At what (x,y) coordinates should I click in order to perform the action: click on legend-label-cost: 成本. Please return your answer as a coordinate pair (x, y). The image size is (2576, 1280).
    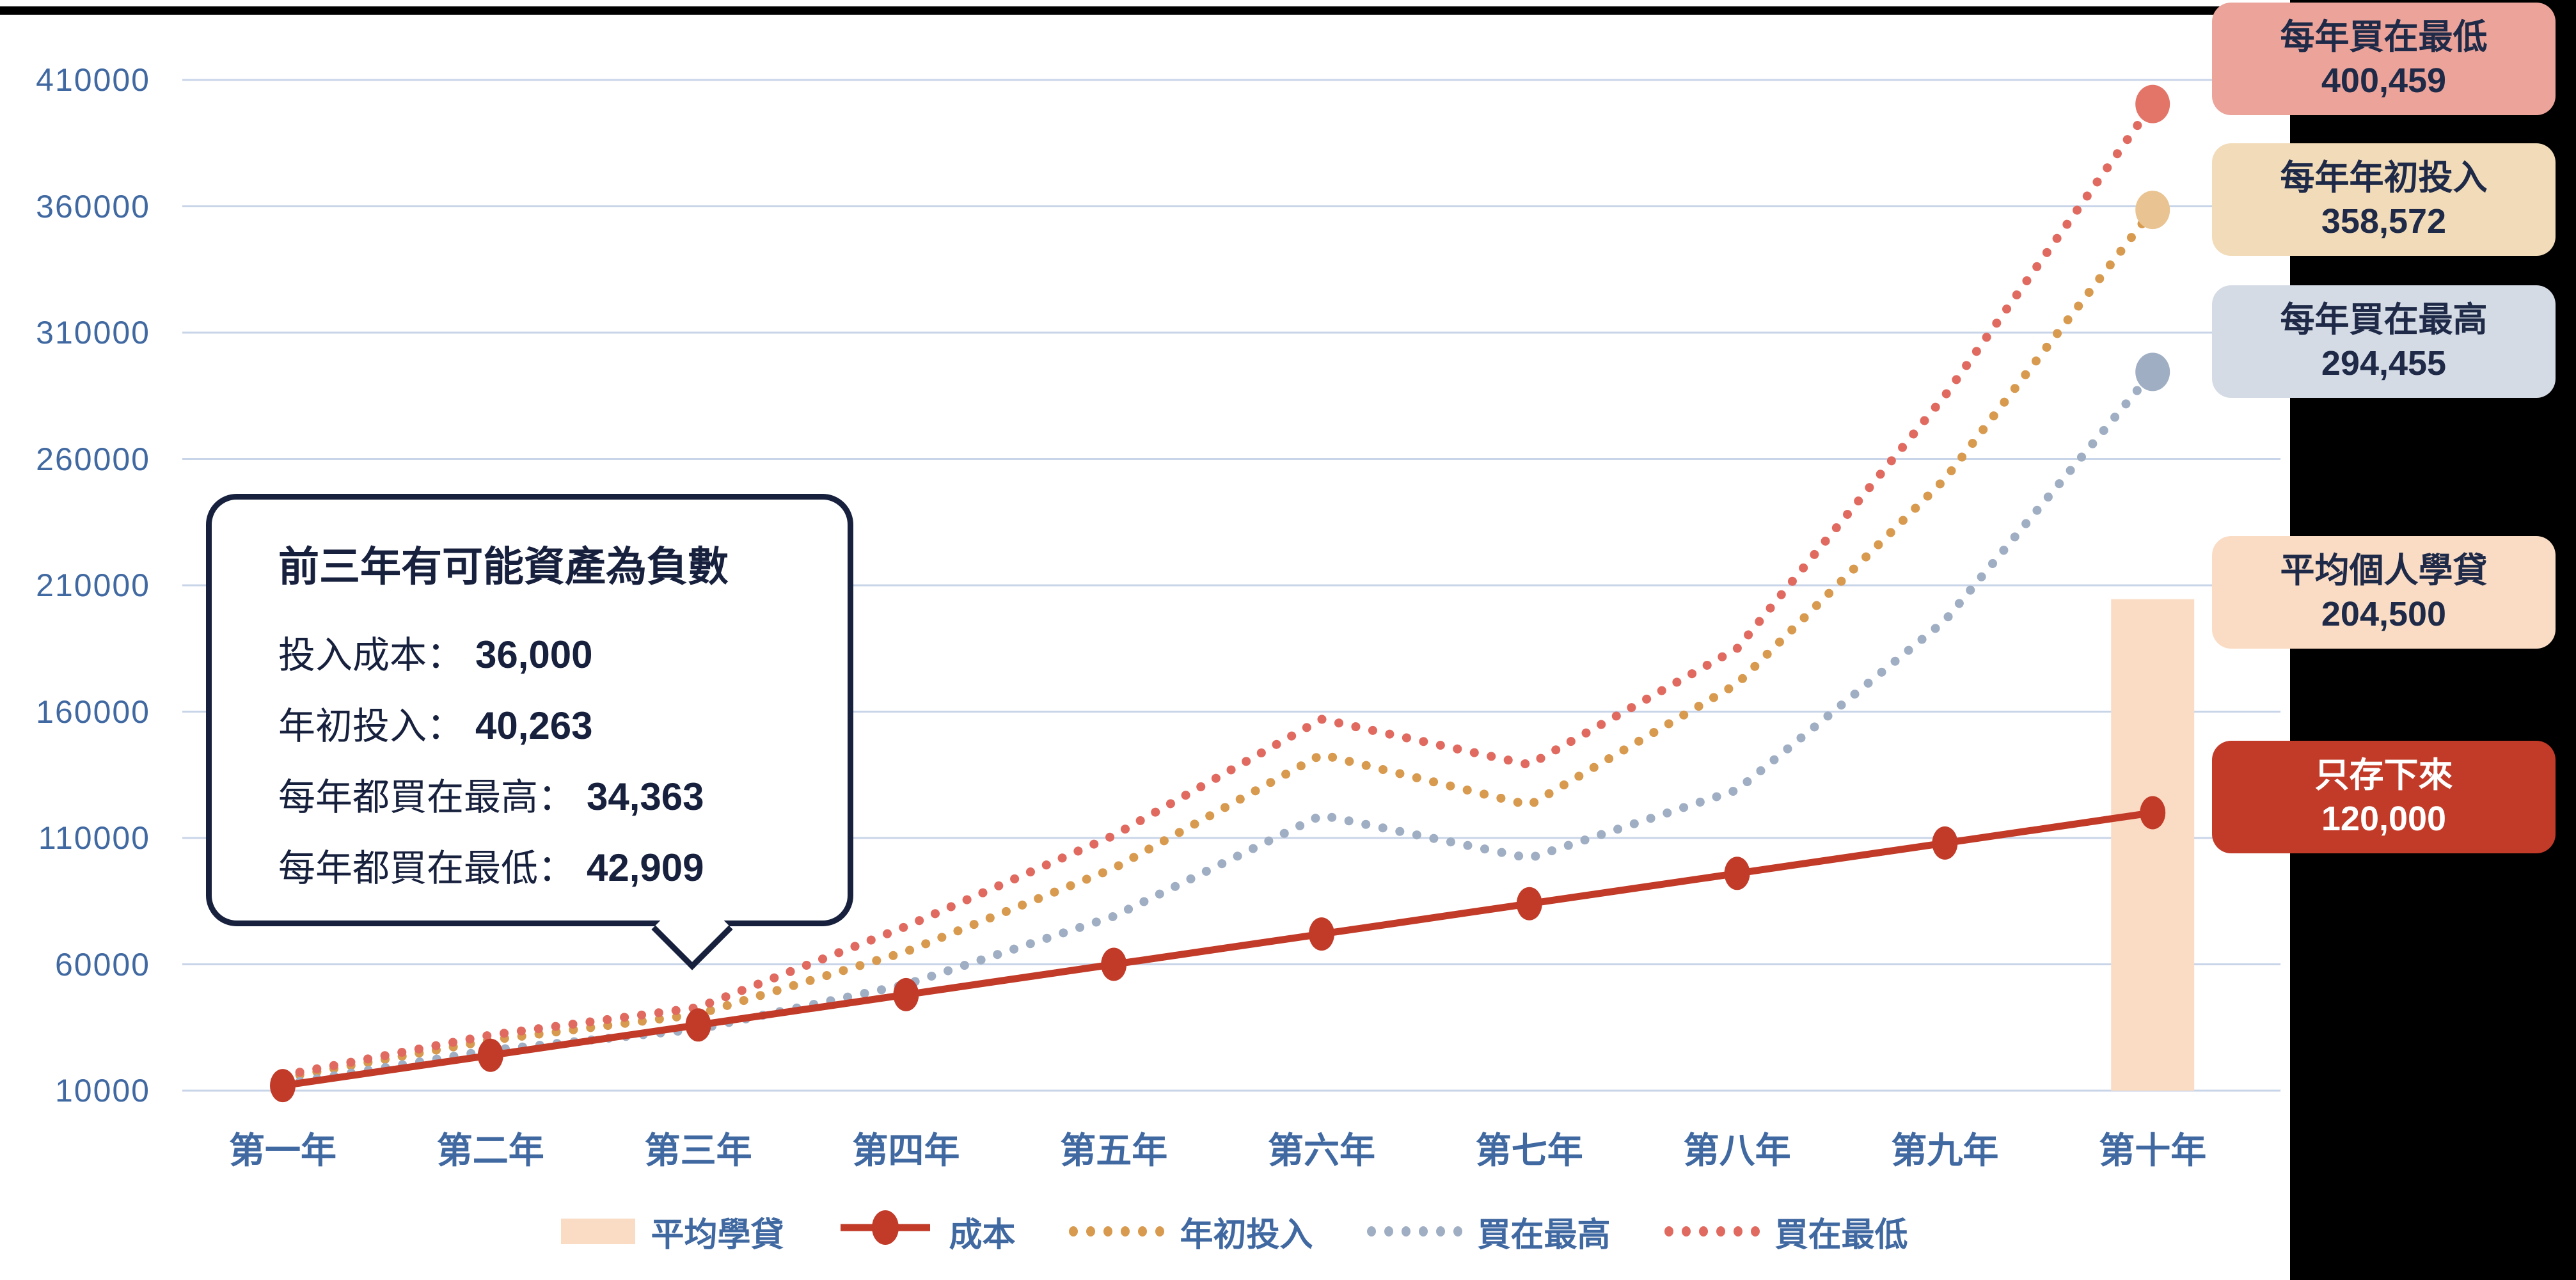
    Looking at the image, I should click on (983, 1235).